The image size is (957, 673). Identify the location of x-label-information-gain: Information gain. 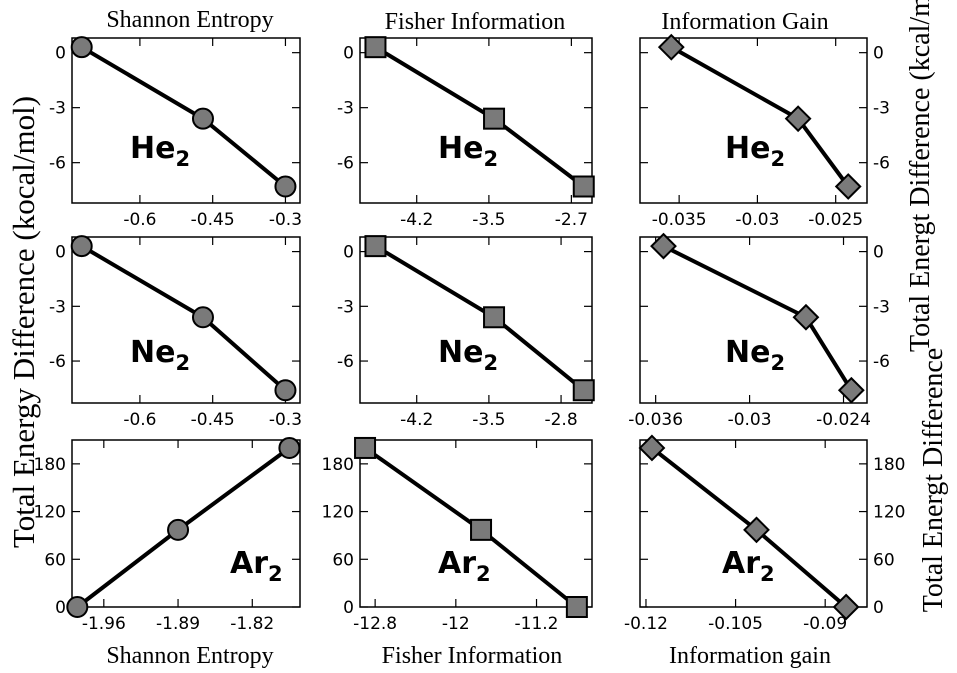
(750, 656).